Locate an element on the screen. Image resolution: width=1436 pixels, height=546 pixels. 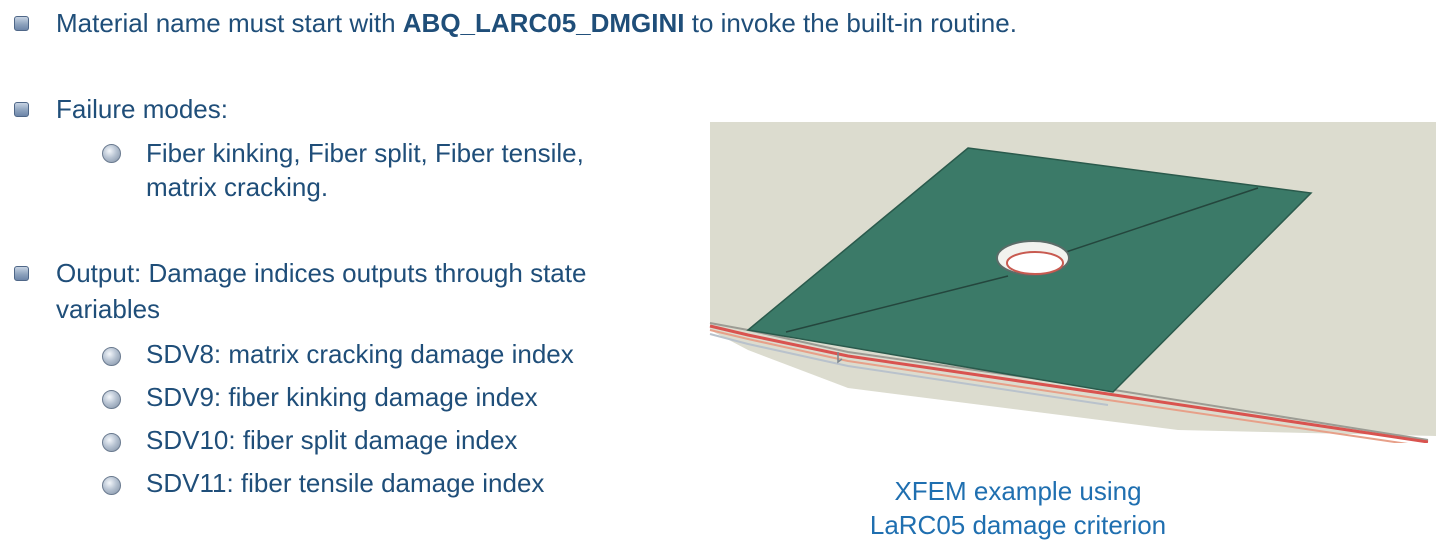
hole-inner is located at coordinates (1035, 263).